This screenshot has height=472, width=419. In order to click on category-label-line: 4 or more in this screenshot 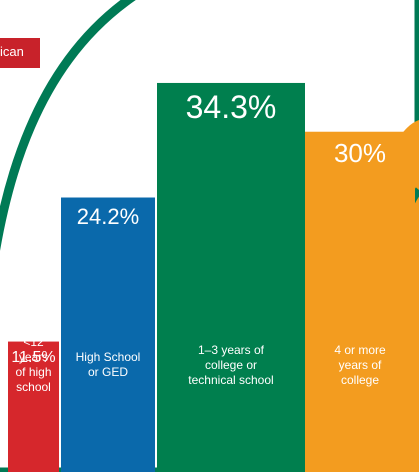, I will do `click(360, 349)`.